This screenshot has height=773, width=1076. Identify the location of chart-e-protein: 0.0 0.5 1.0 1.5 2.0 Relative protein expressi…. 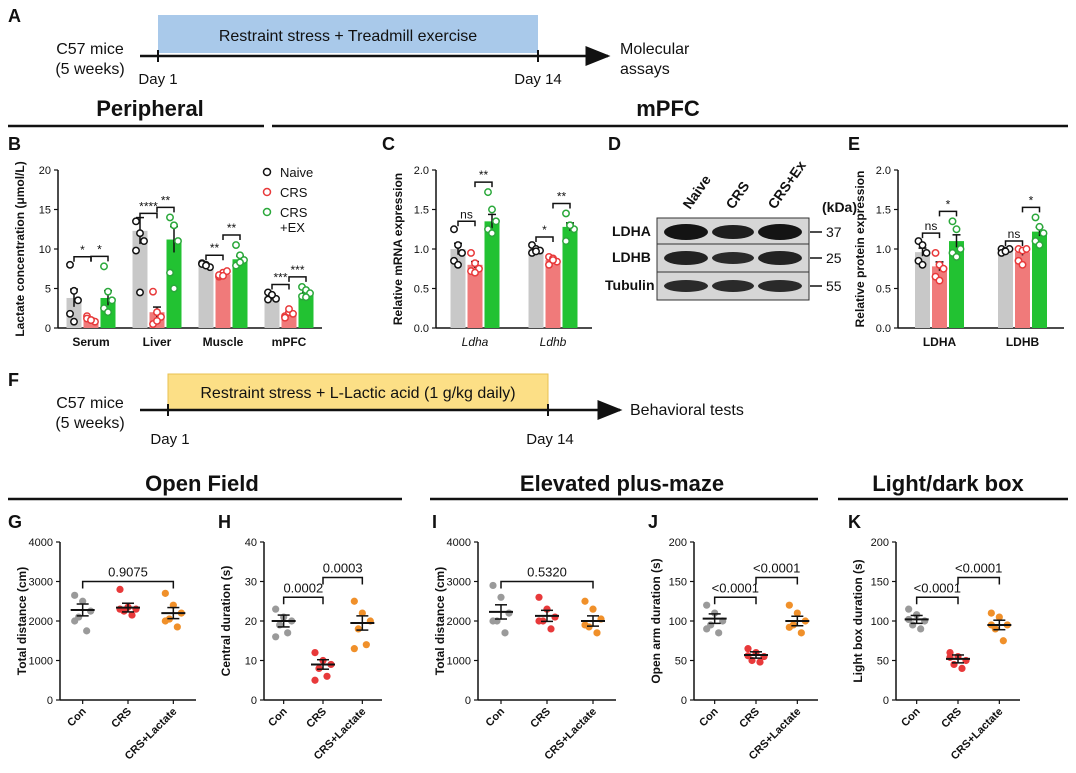
(958, 257).